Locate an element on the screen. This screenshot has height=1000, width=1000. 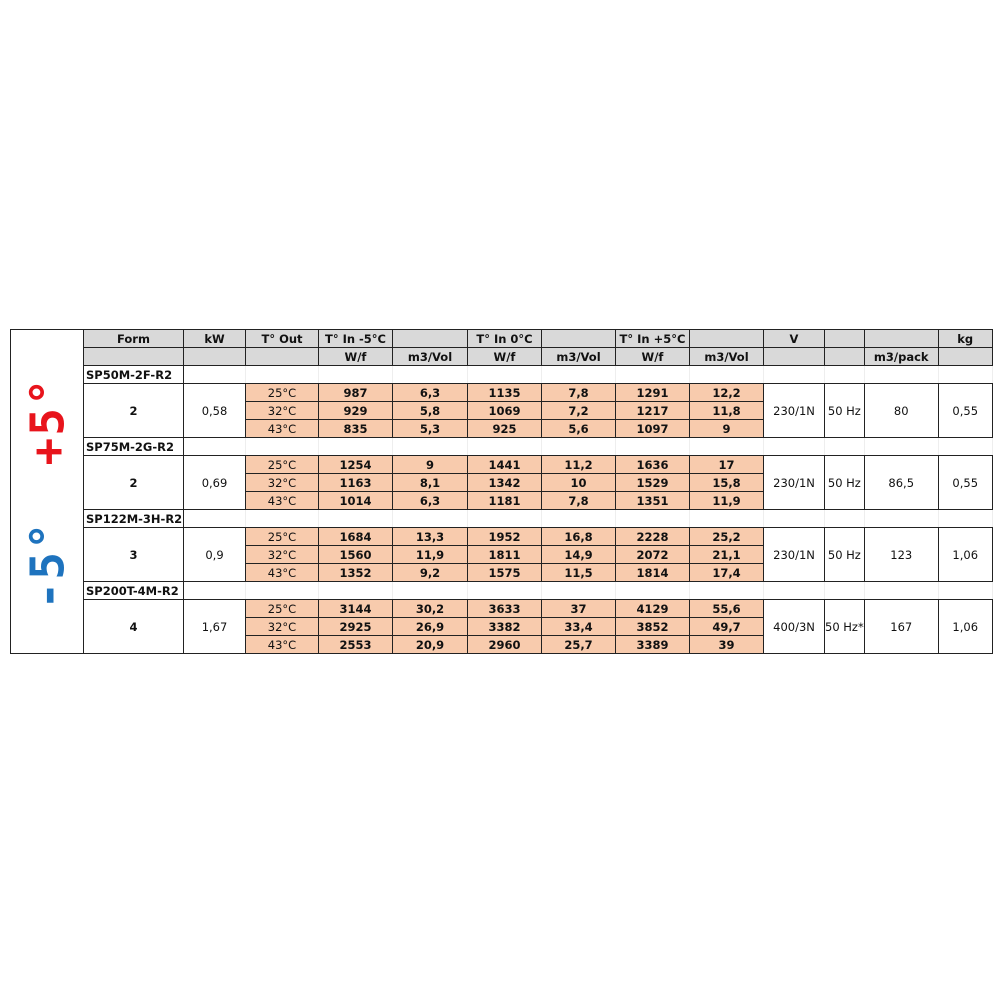
value-cell: 929 is located at coordinates (355, 410).